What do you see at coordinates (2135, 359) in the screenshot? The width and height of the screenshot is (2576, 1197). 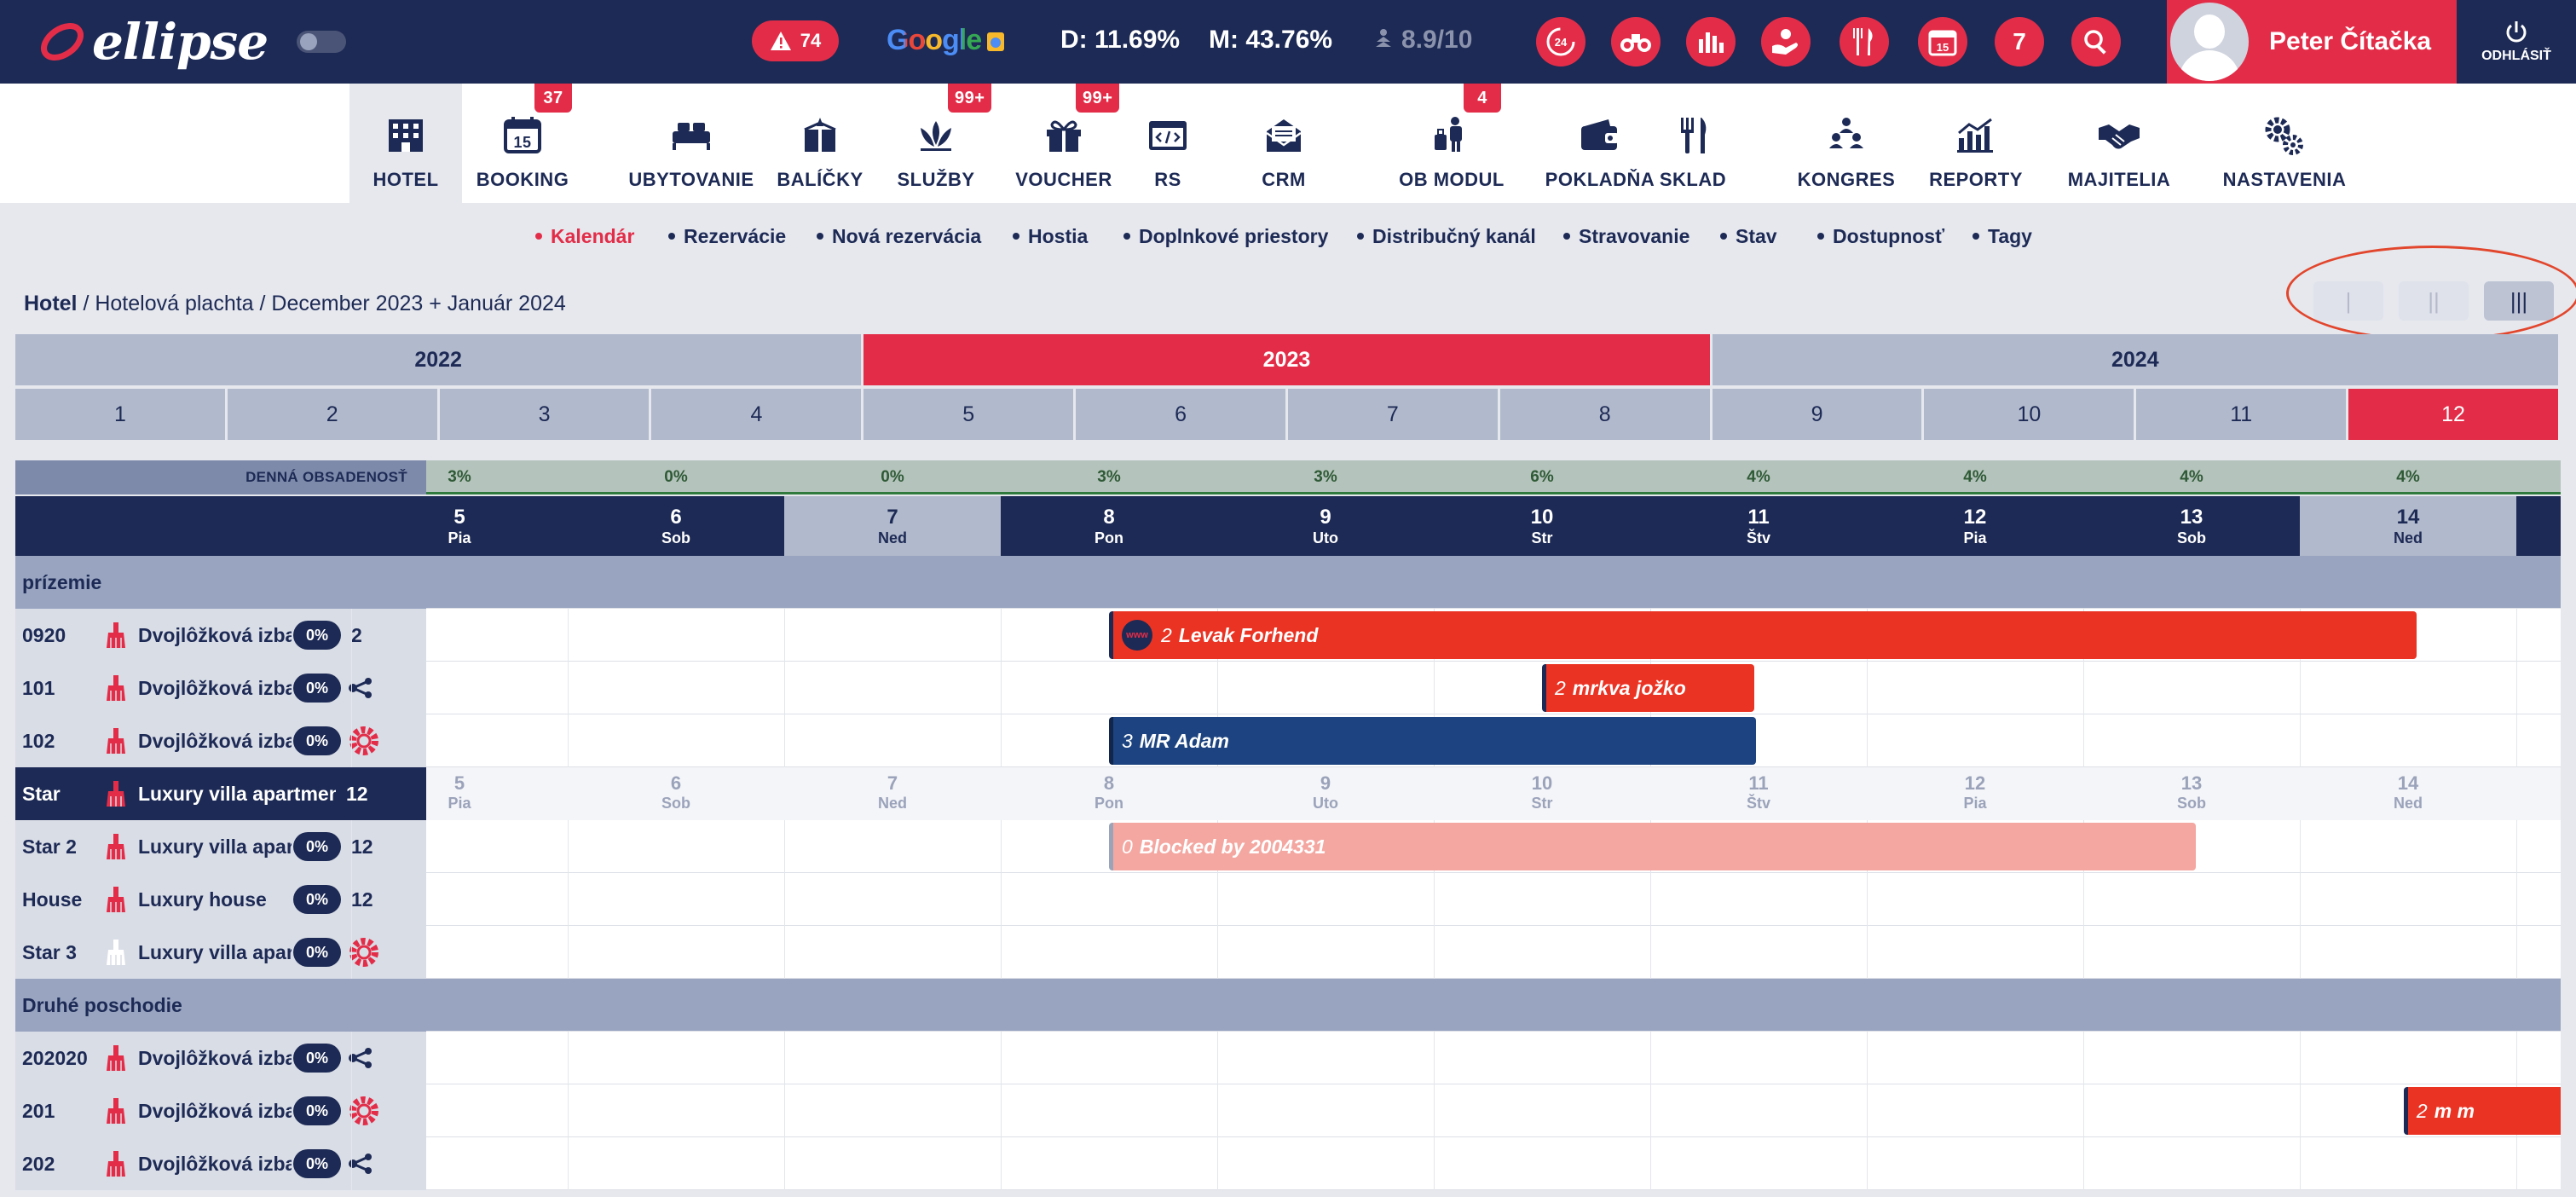 I see `year-2024: 2024` at bounding box center [2135, 359].